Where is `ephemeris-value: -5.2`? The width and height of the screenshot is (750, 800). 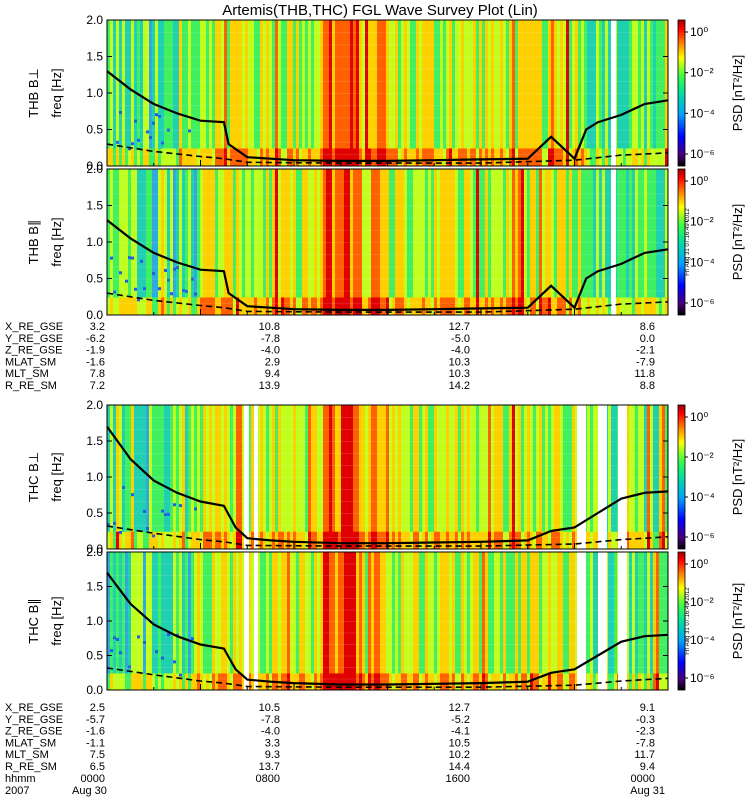 ephemeris-value: -5.2 is located at coordinates (460, 720).